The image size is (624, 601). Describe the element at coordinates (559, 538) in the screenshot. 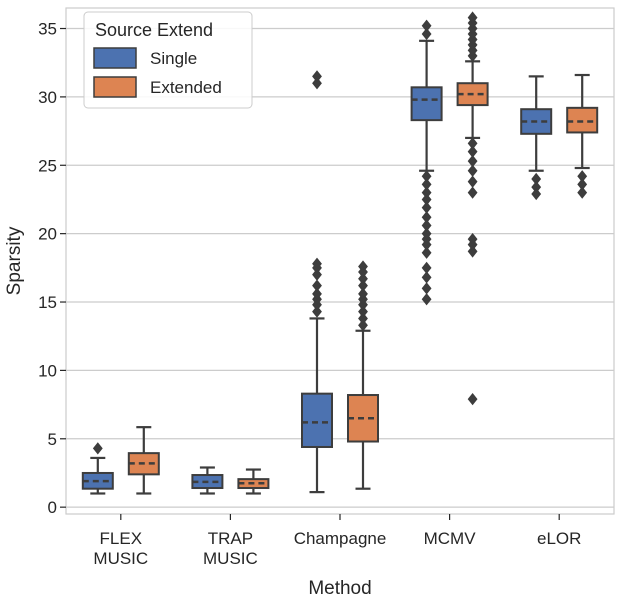

I see `x-tick-label-elor: eLOR` at that location.